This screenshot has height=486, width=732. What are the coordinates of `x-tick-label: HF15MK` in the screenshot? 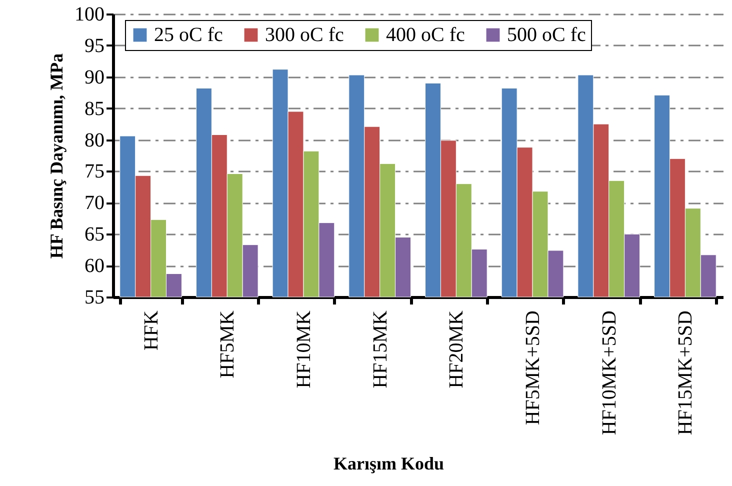 It's located at (380, 349).